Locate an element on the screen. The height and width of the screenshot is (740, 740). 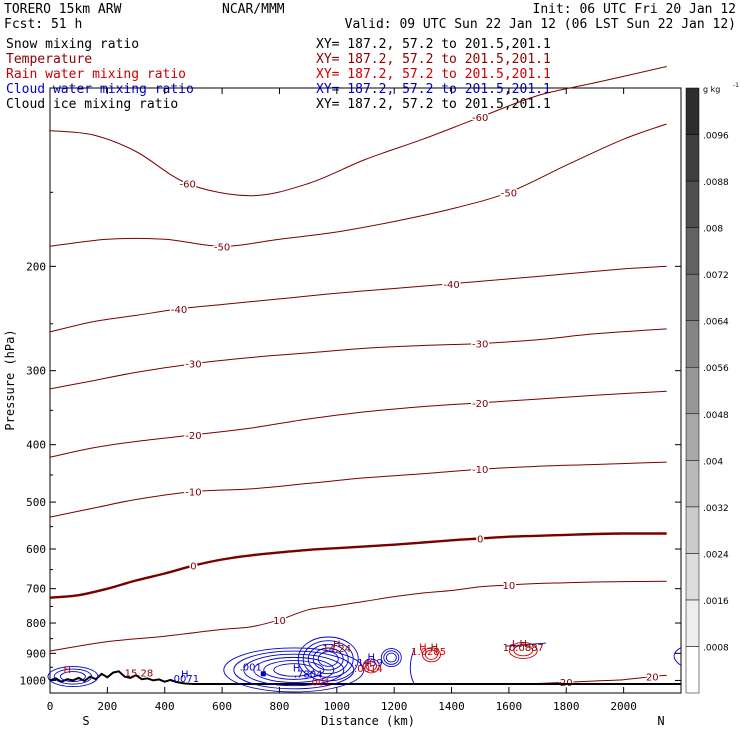
endpoint-right-label: N is located at coordinates (660, 721).